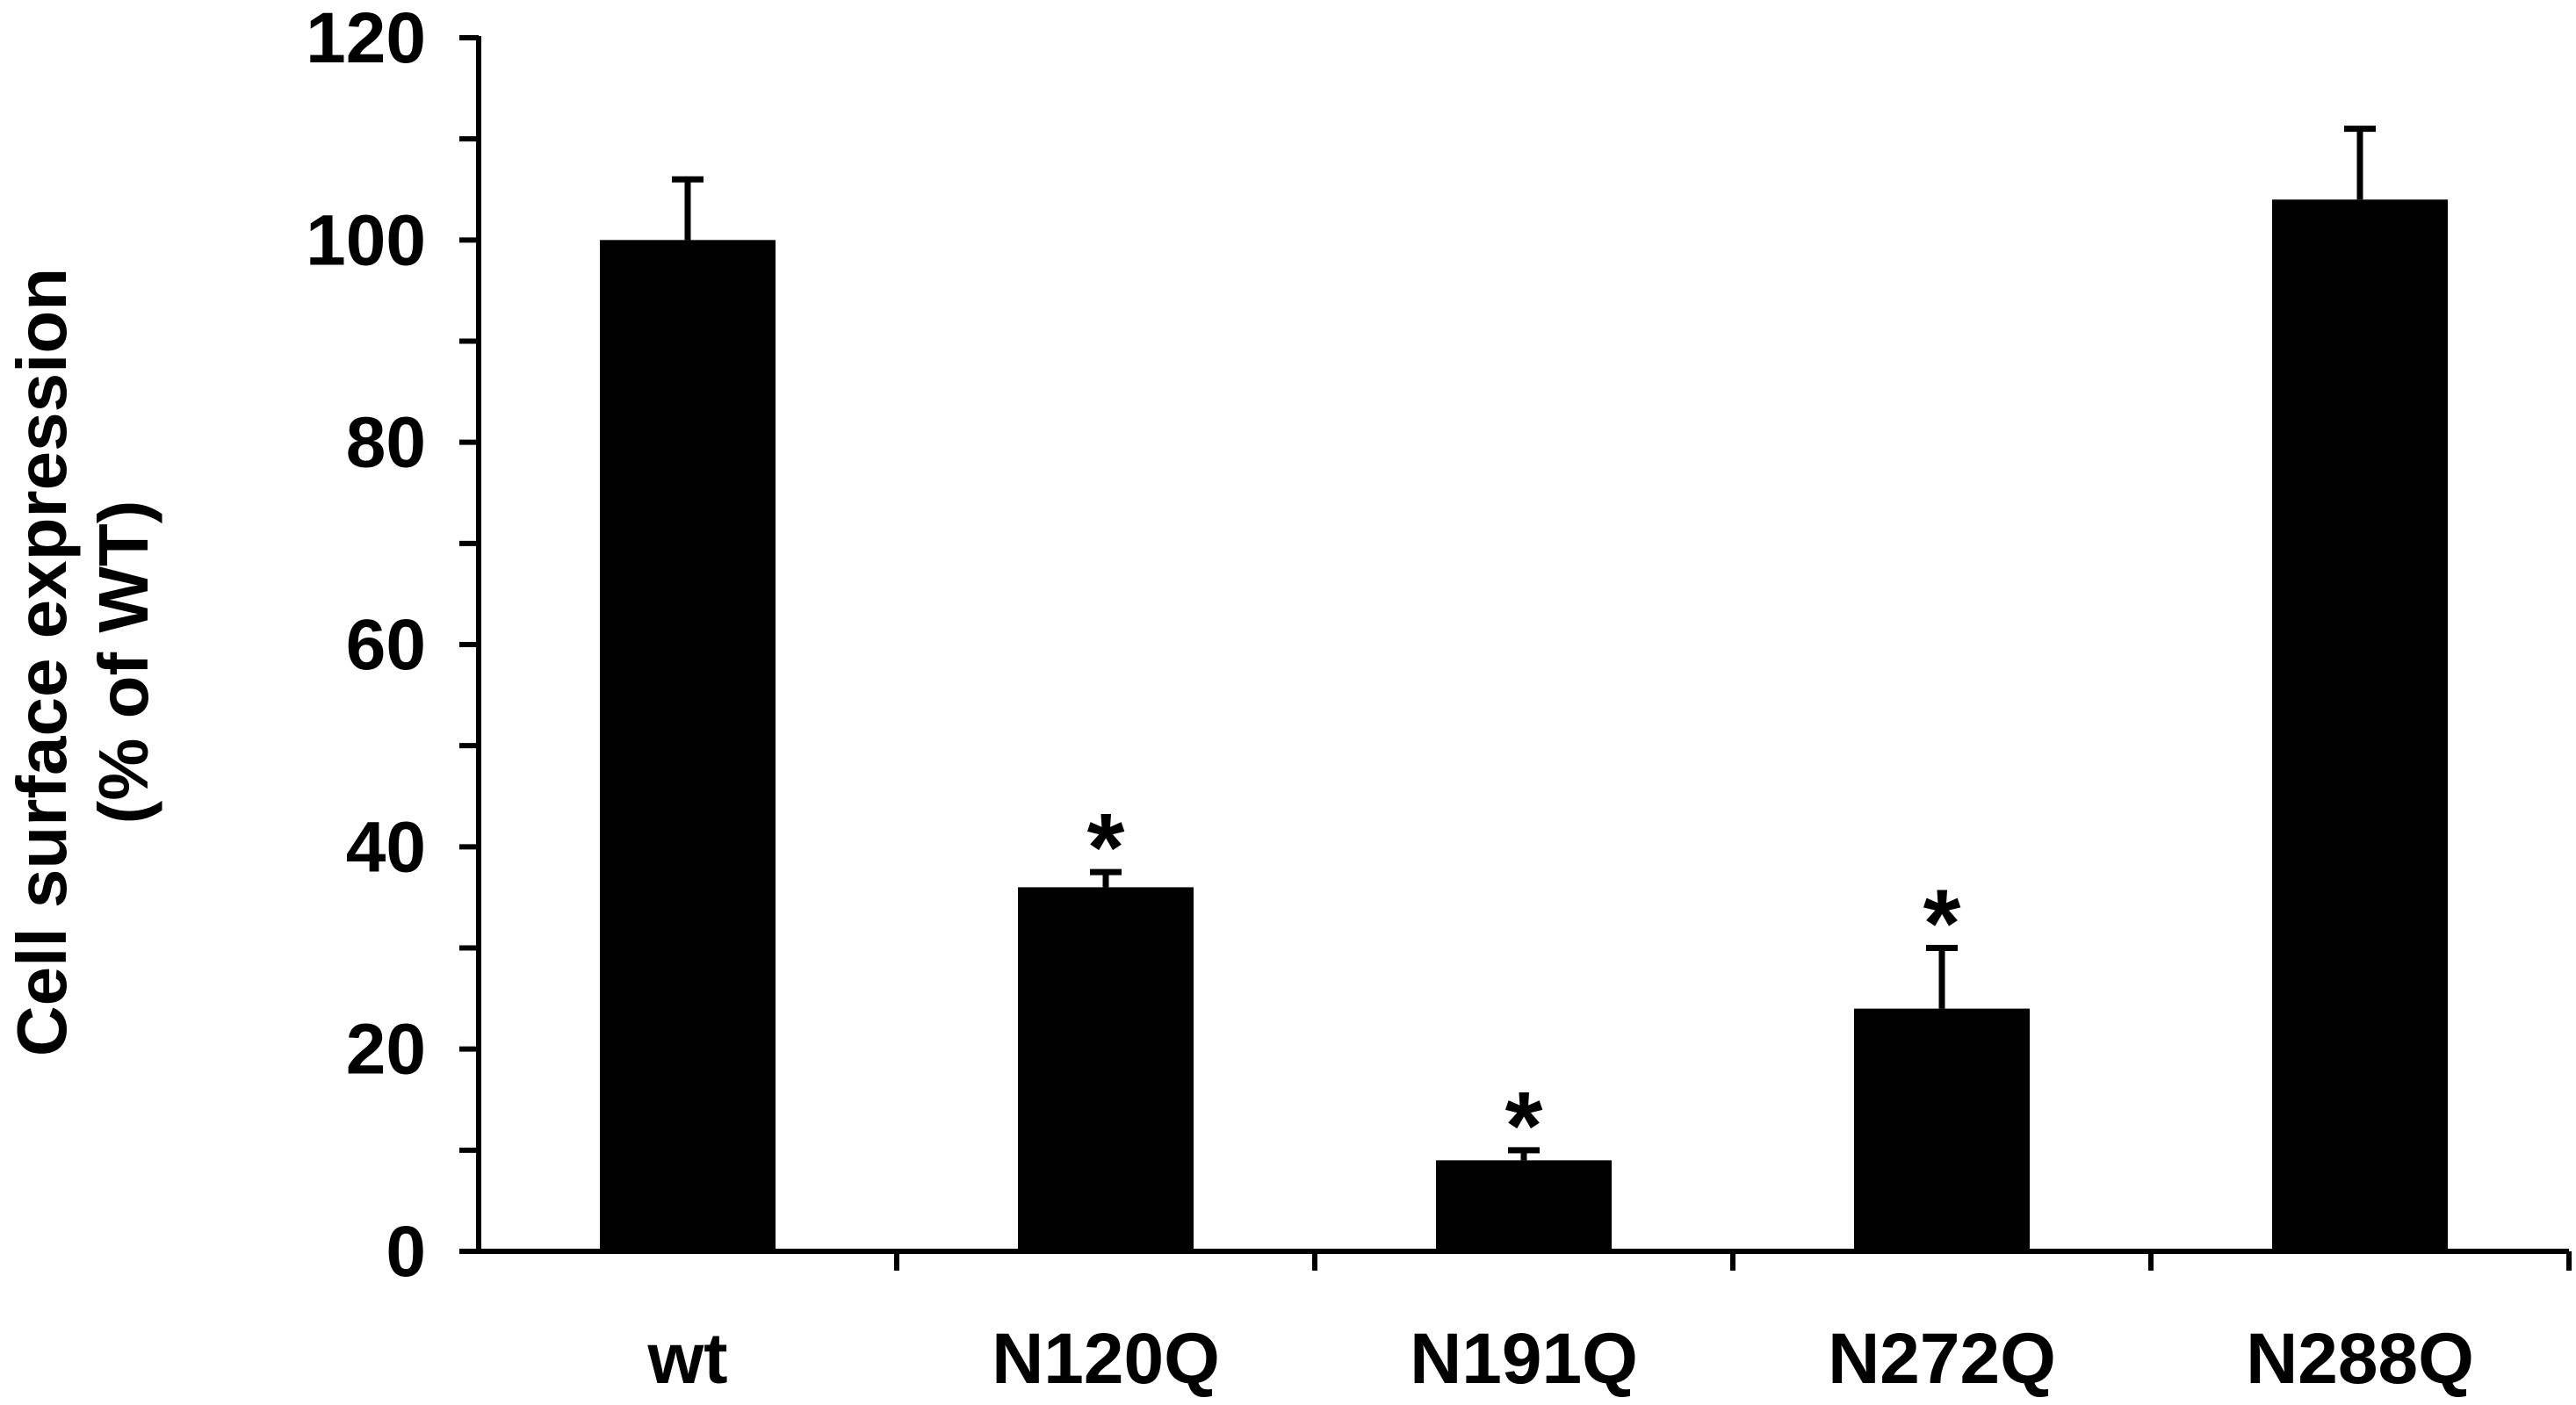 This screenshot has height=1405, width=2576. Describe the element at coordinates (686, 1359) in the screenshot. I see `x-tick-label: wt` at that location.